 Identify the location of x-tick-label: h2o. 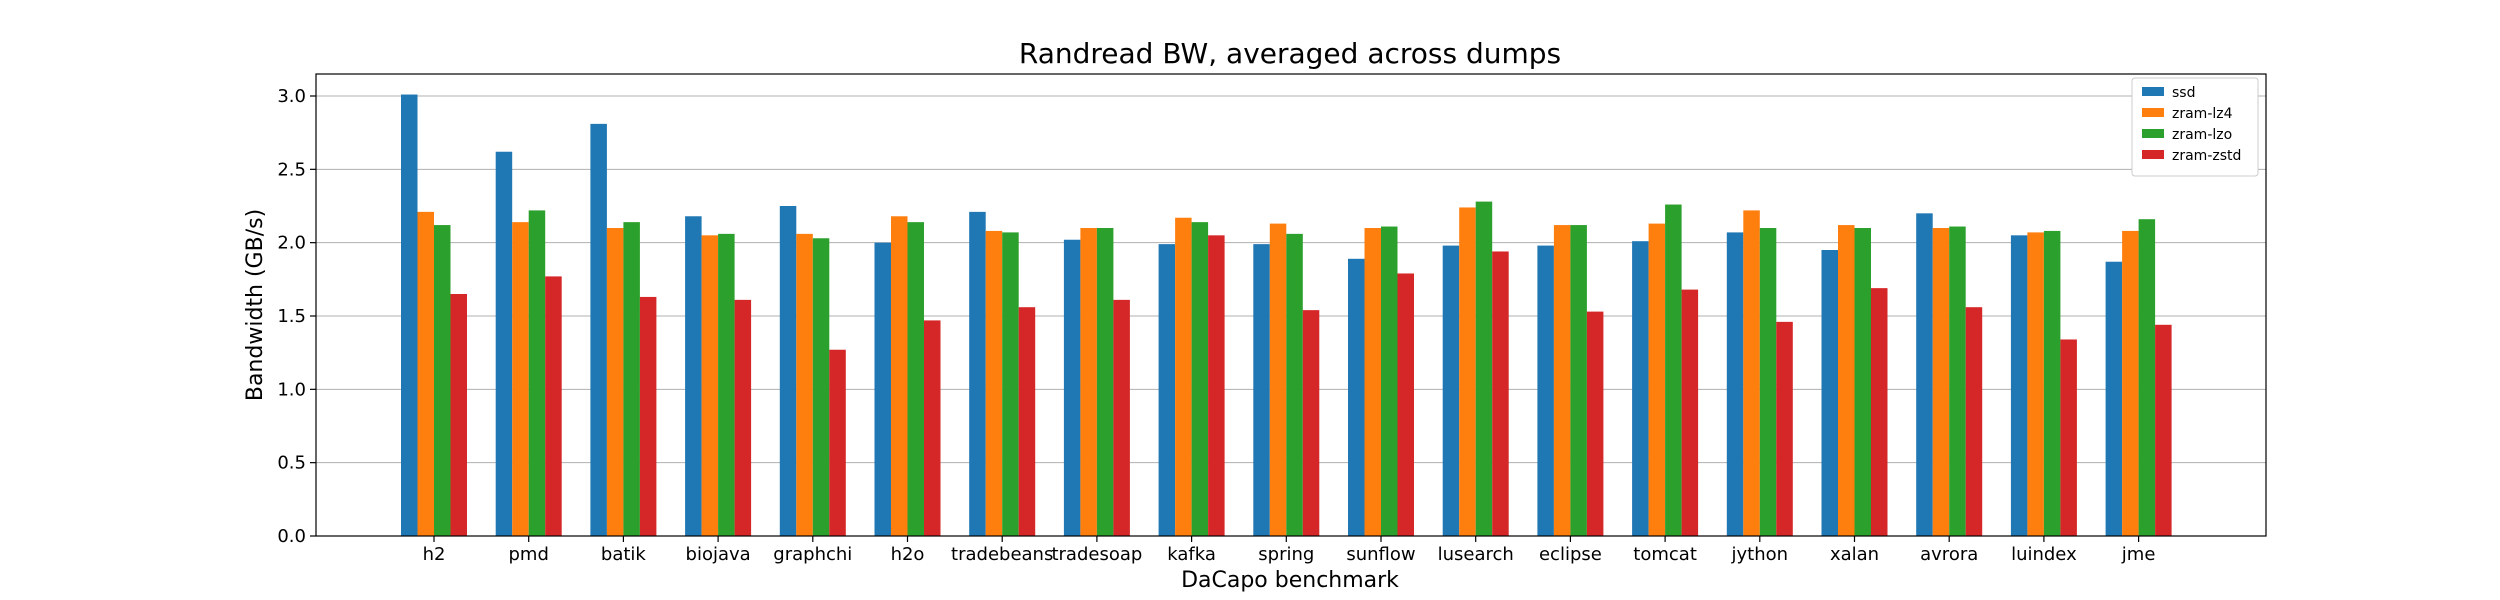
(908, 554).